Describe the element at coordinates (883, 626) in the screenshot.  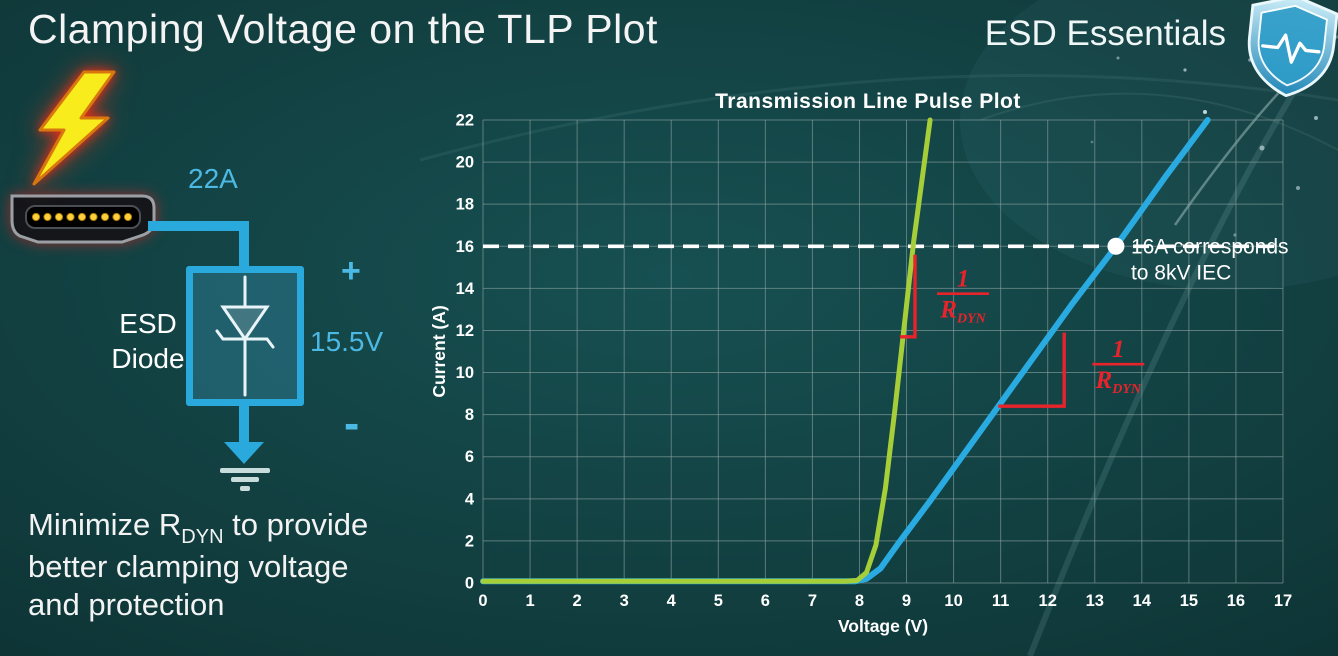
I see `x-axis-title: Voltage (V)` at that location.